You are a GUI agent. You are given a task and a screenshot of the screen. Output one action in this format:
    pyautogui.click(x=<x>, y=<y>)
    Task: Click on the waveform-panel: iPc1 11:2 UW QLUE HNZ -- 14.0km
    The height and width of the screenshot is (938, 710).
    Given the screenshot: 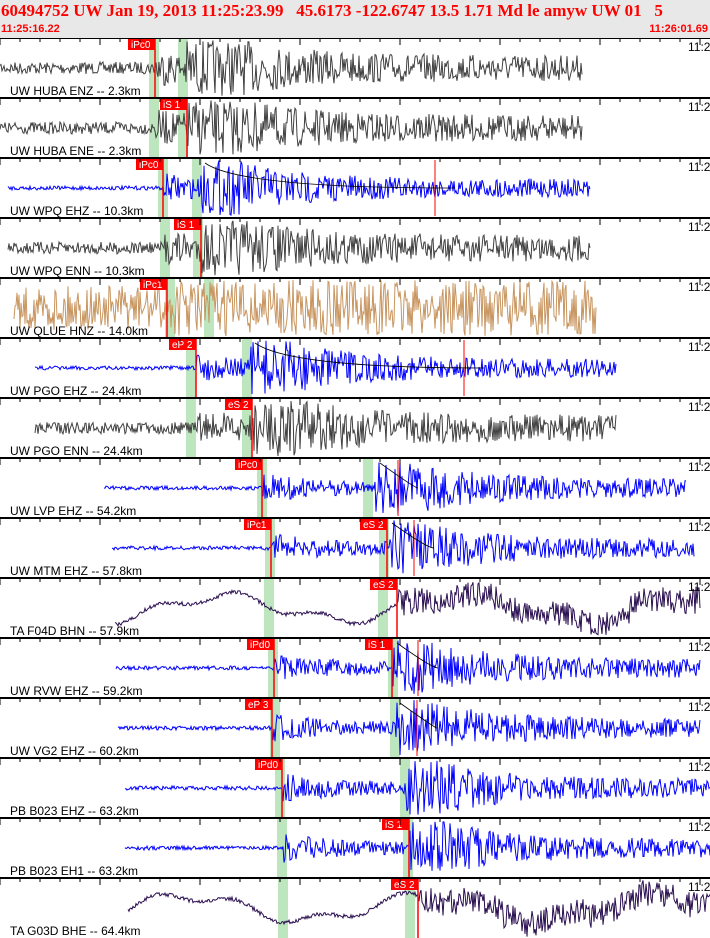 What is the action you would take?
    pyautogui.click(x=355, y=307)
    